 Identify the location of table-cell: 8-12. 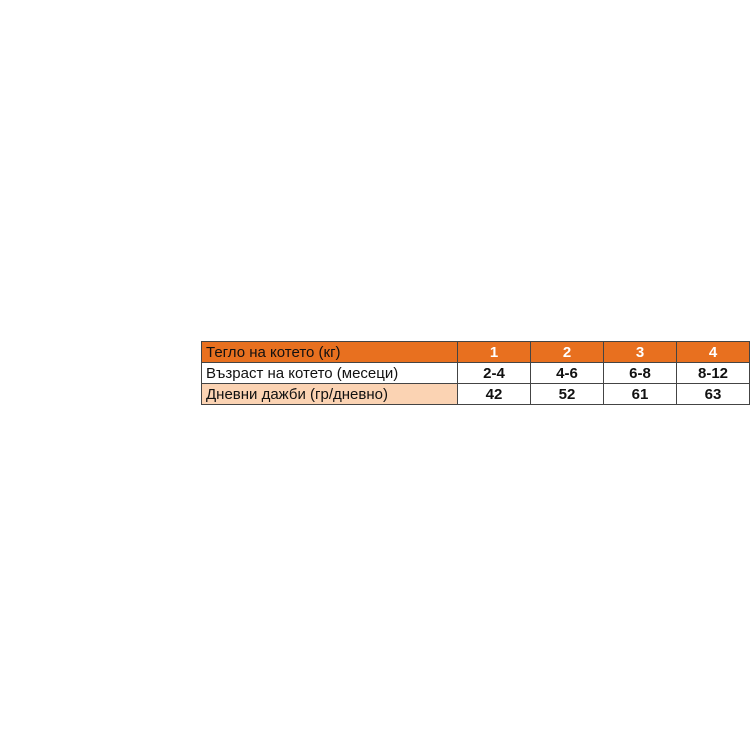
(713, 373).